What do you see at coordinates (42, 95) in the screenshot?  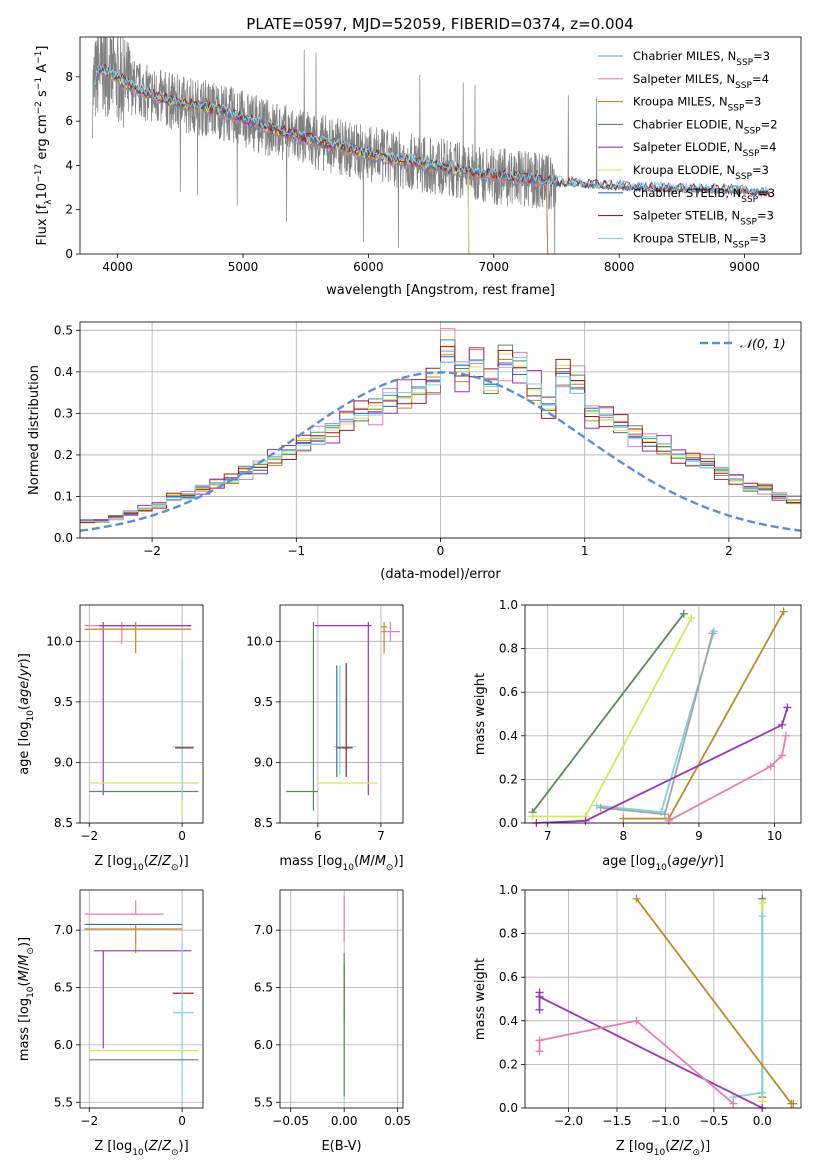 I see `spectrum-ylabel-part: s` at bounding box center [42, 95].